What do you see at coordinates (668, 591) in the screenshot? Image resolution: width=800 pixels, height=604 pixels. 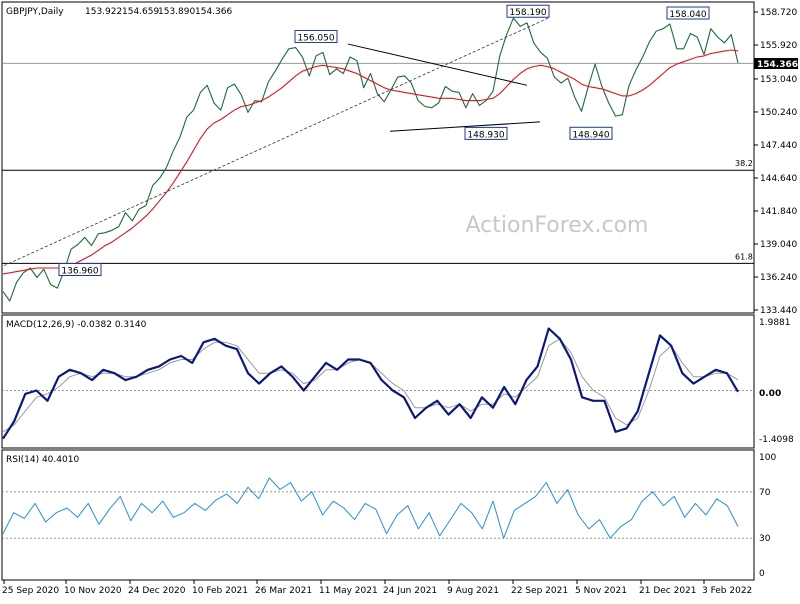 I see `date-tick-label-10: 21 Dec 2021` at bounding box center [668, 591].